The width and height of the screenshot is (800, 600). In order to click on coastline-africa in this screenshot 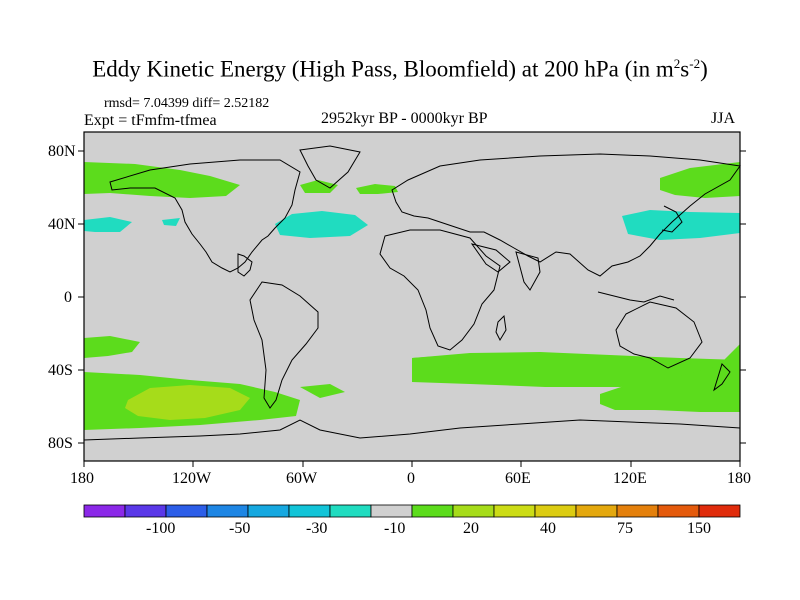, I will do `click(440, 290)`.